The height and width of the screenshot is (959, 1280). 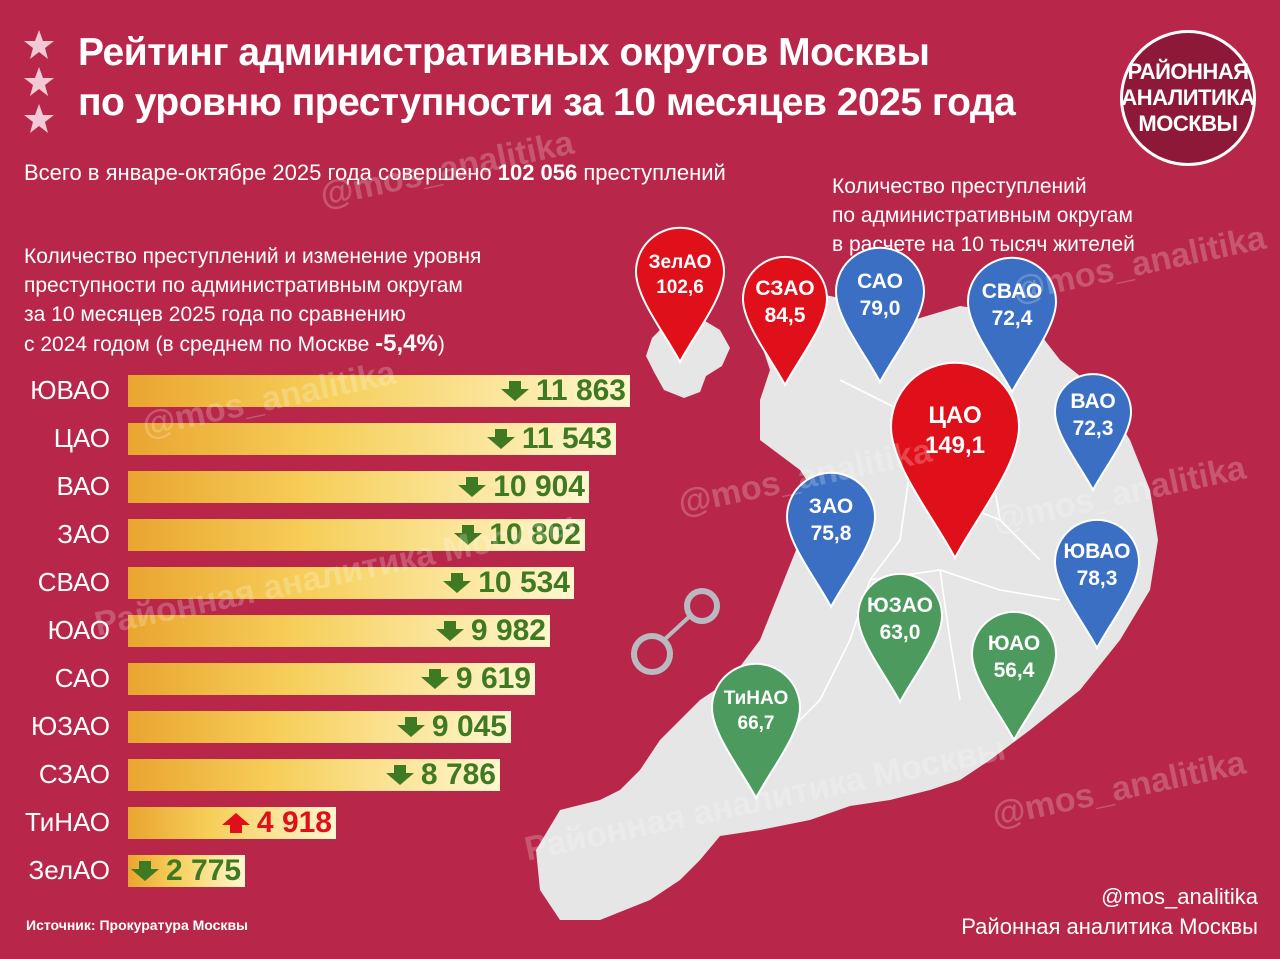 I want to click on bar-value-label: 11 863, so click(x=563, y=390).